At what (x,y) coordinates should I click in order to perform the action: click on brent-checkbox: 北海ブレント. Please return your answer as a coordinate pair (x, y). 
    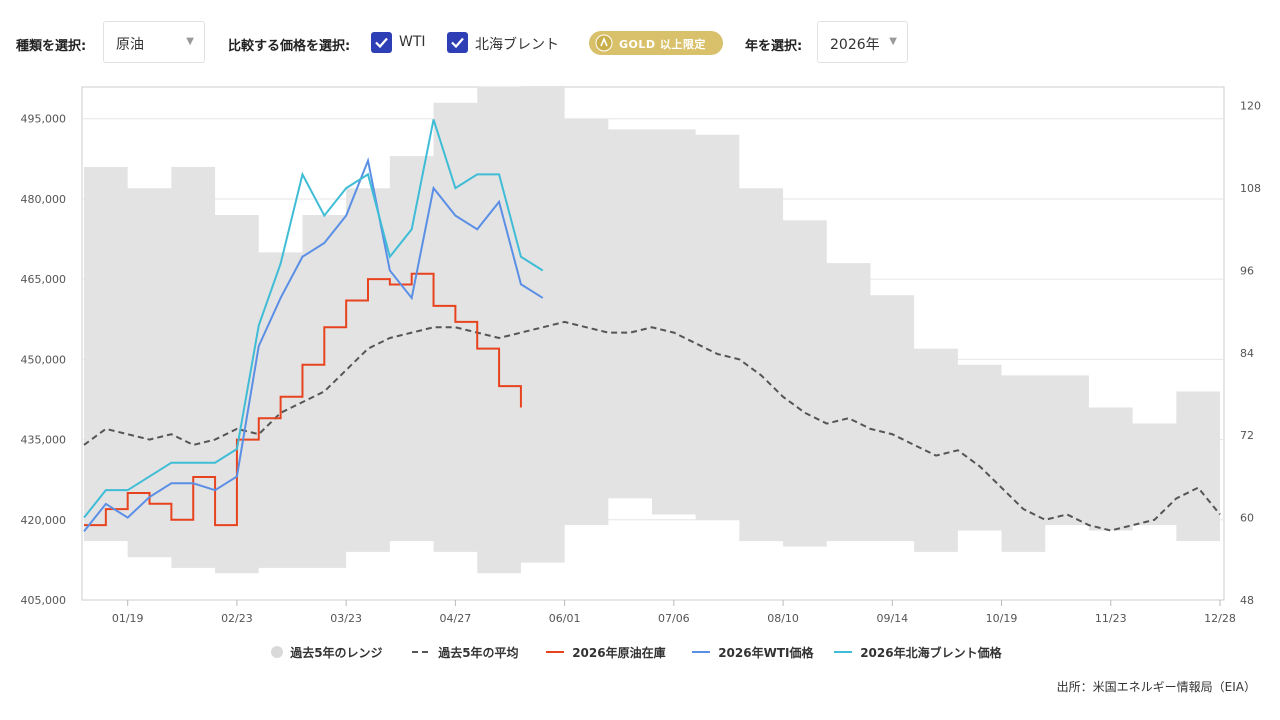
    Looking at the image, I should click on (512, 43).